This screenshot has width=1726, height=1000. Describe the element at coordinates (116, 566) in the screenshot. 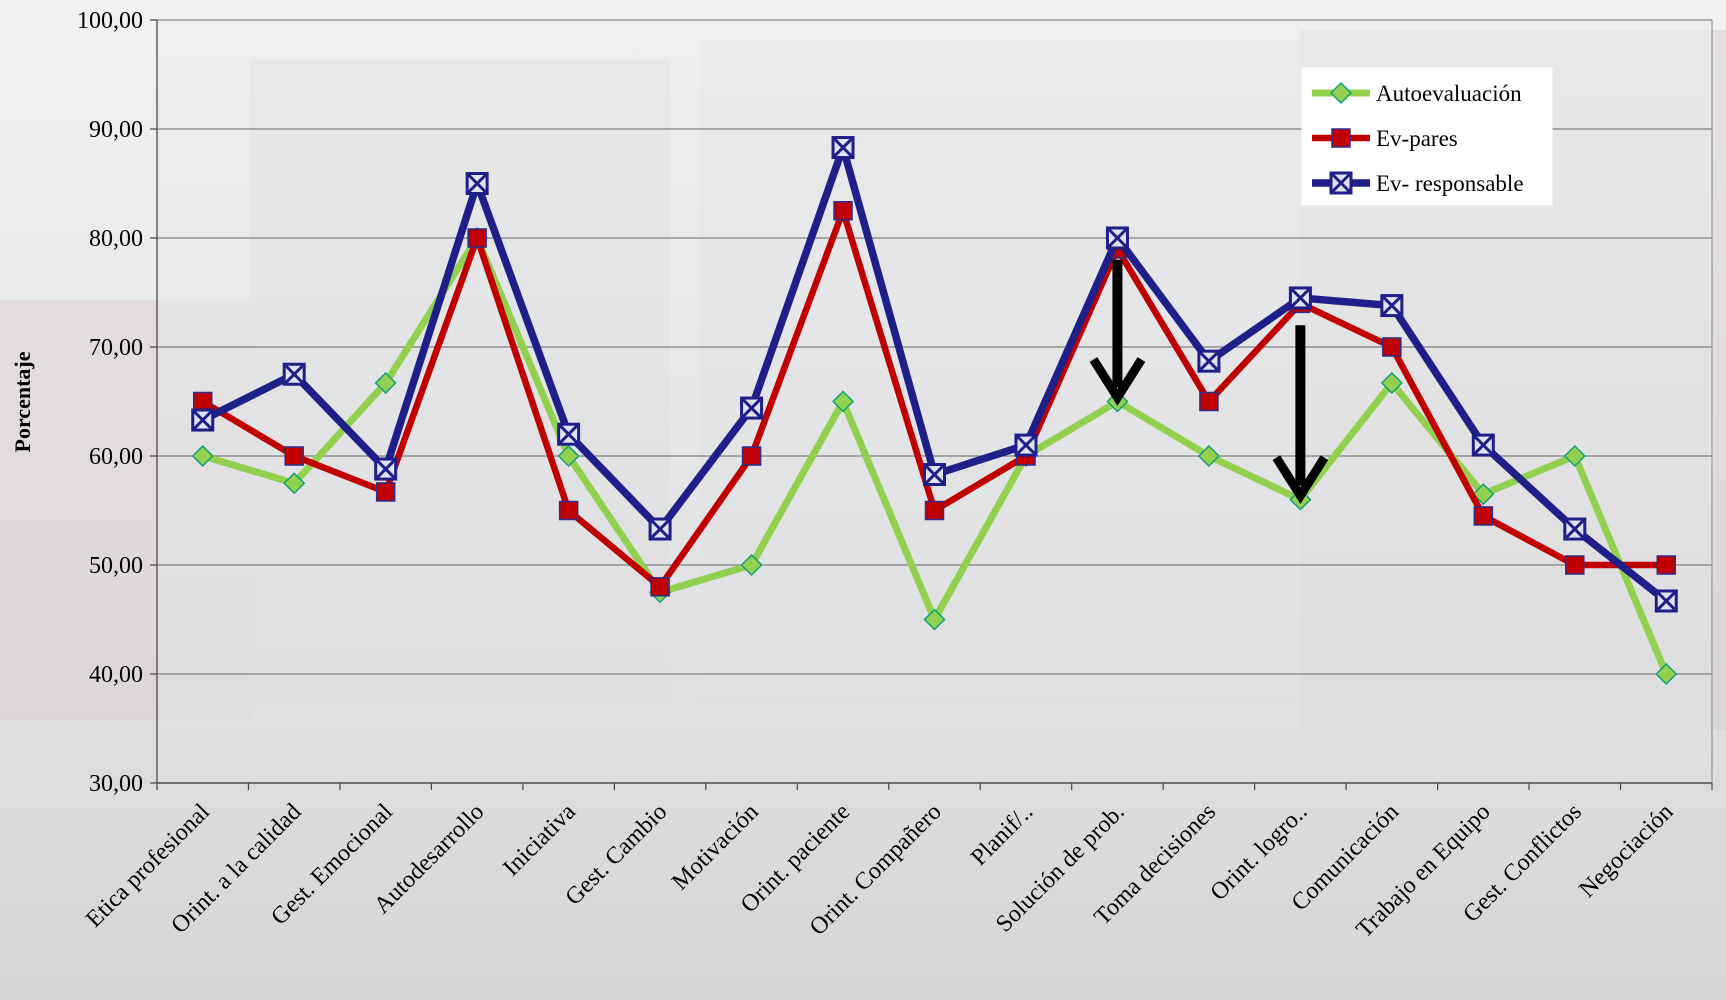

I see `y-tick-label: 50,00` at that location.